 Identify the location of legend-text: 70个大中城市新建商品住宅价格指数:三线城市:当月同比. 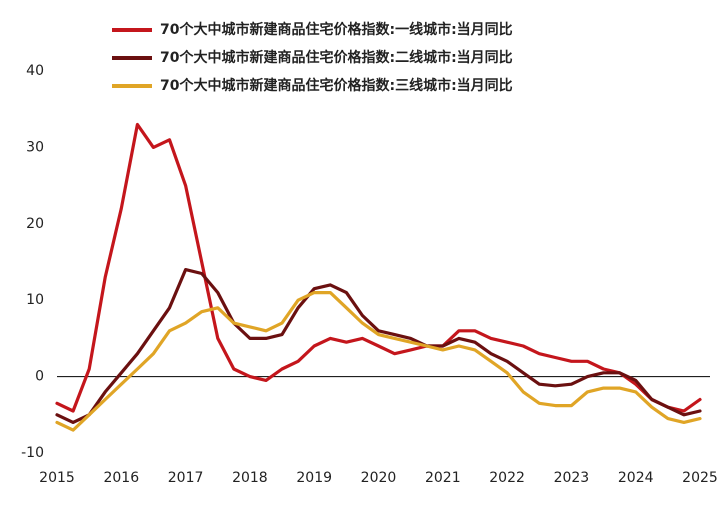
(336, 85).